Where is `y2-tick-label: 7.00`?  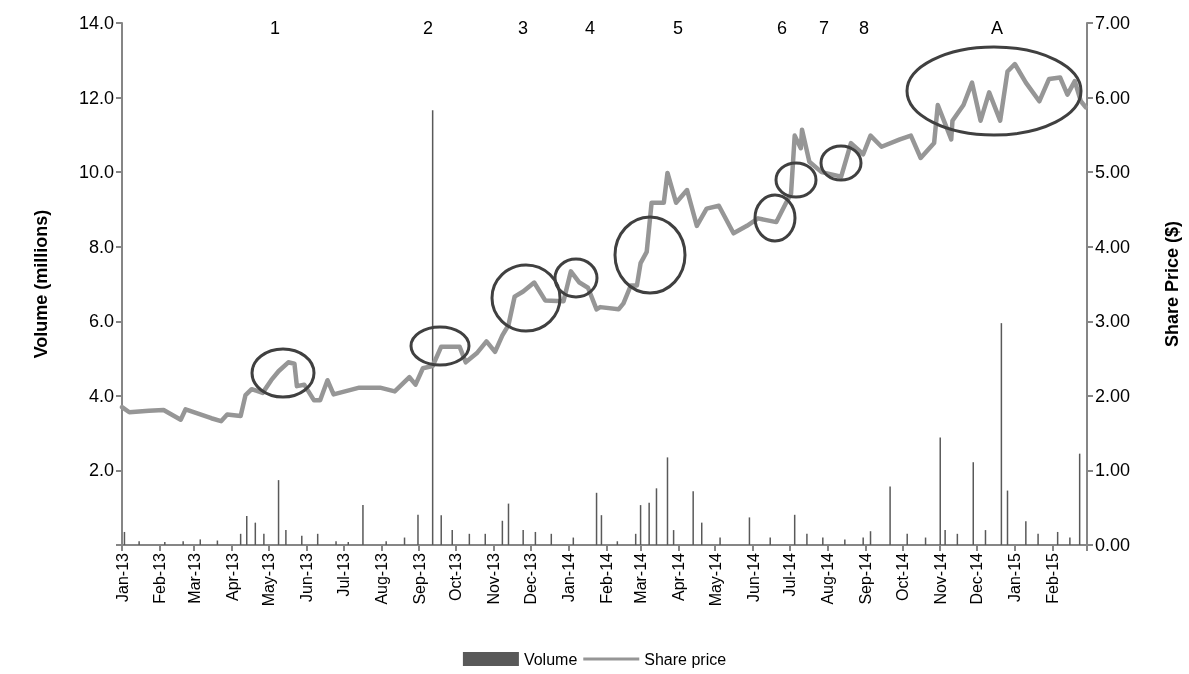 y2-tick-label: 7.00 is located at coordinates (1113, 23).